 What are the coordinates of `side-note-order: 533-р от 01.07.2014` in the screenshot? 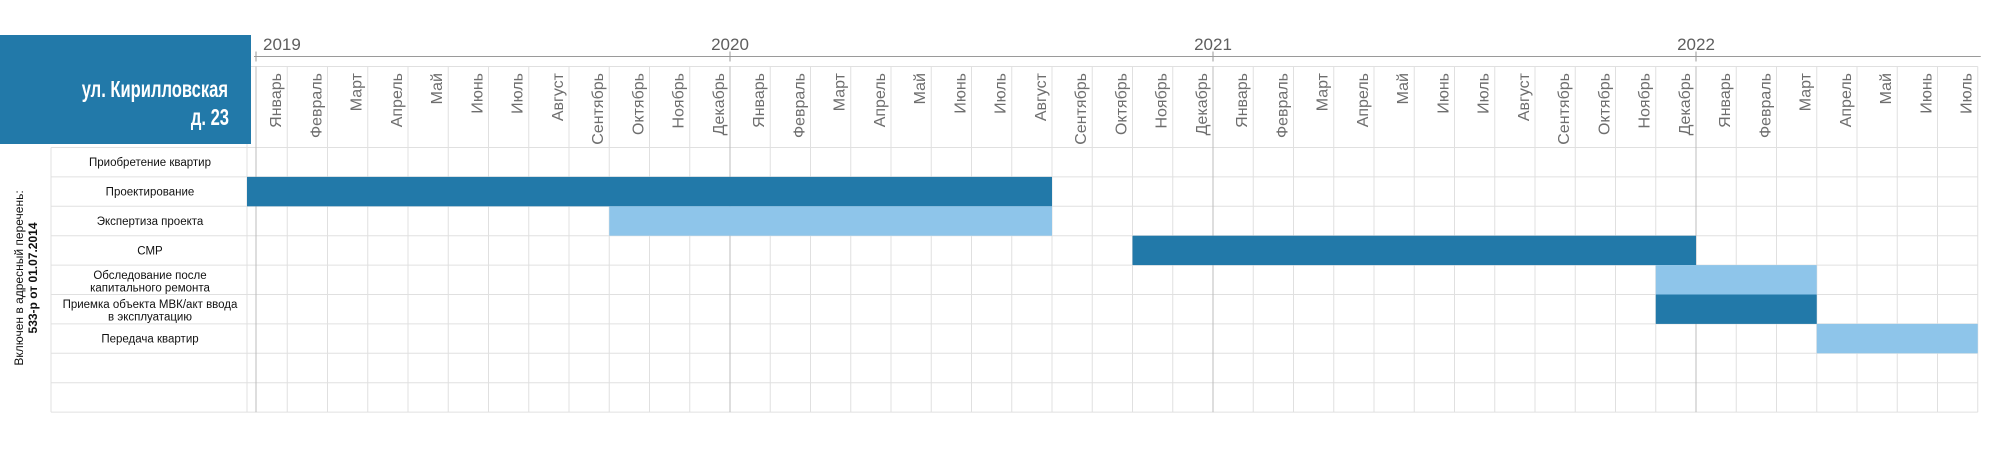 It's located at (33, 277).